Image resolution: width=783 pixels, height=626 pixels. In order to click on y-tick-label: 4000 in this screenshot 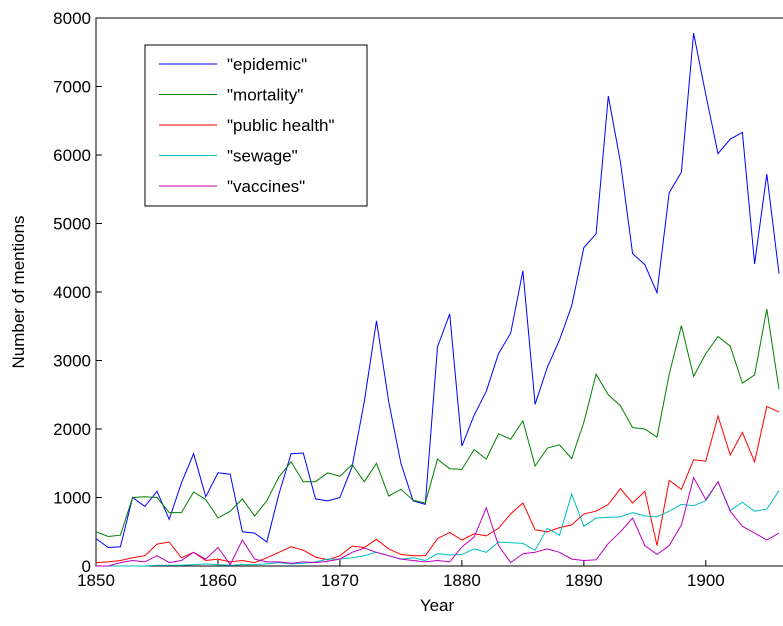, I will do `click(72, 292)`.